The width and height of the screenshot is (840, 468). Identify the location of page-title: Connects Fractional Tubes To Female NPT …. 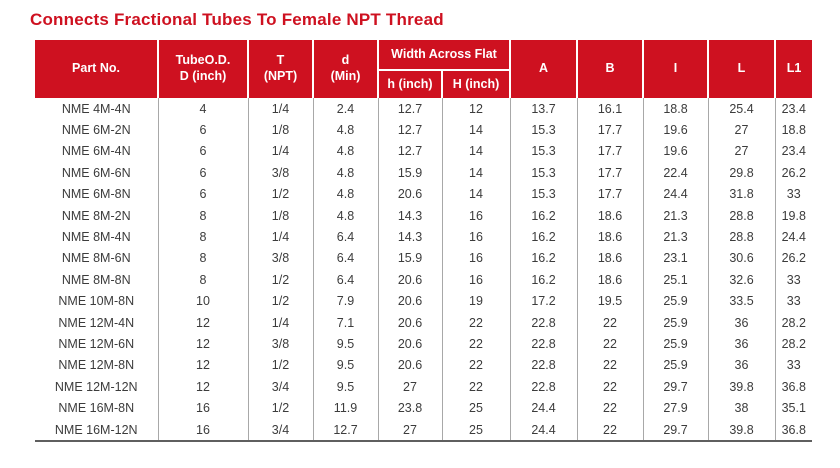
(237, 19).